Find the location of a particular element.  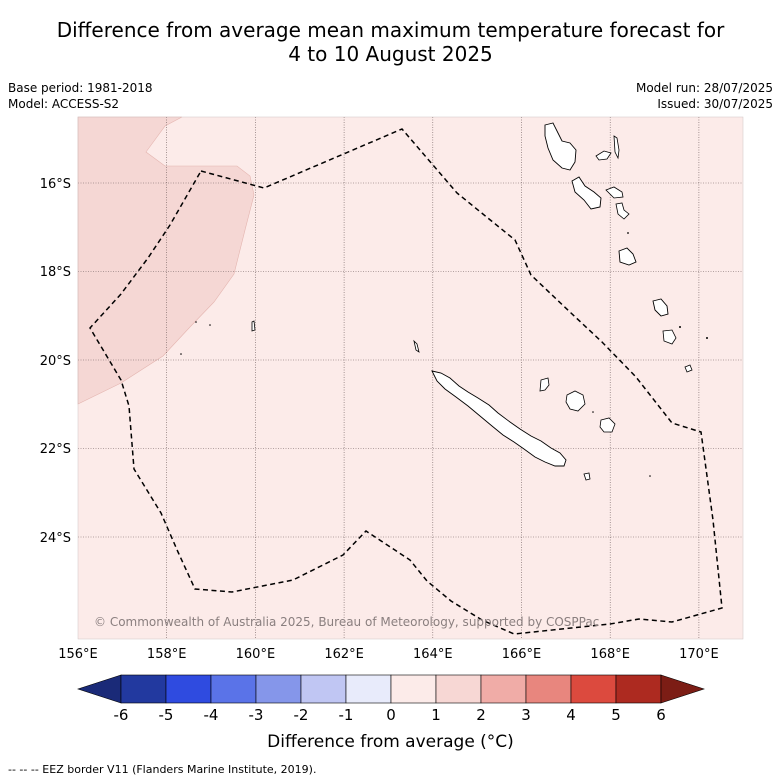

lon-label: 160°E is located at coordinates (256, 654).